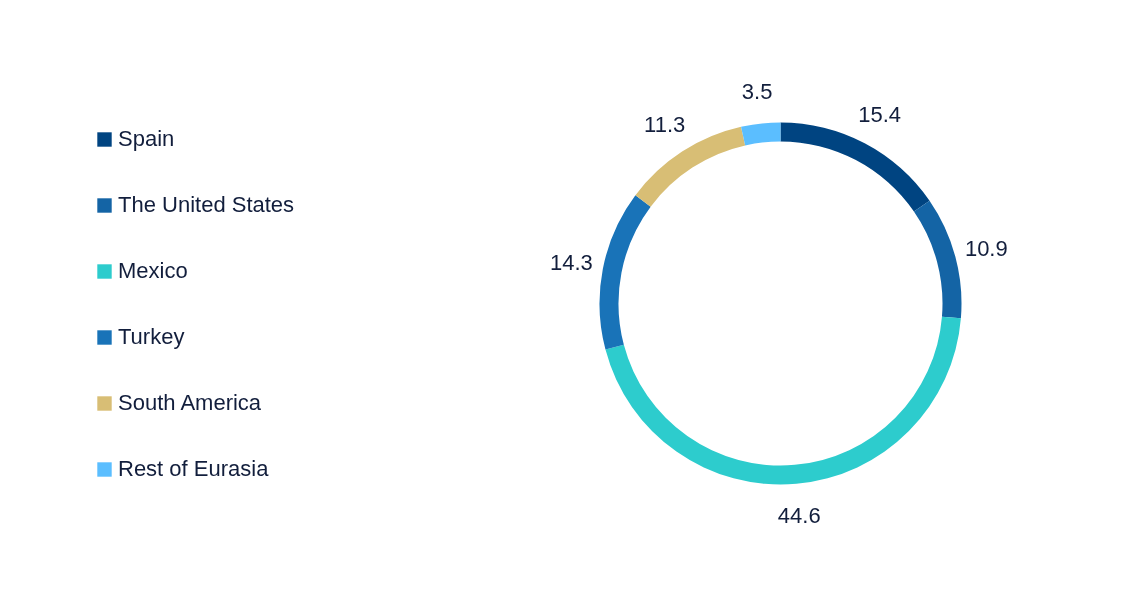 The width and height of the screenshot is (1142, 592). Describe the element at coordinates (206, 205) in the screenshot. I see `legend-label: The United States` at that location.